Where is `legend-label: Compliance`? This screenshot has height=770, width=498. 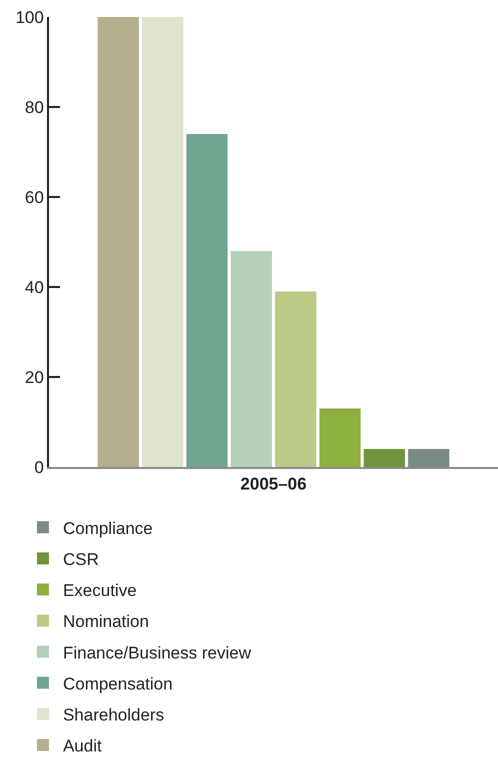 legend-label: Compliance is located at coordinates (107, 528).